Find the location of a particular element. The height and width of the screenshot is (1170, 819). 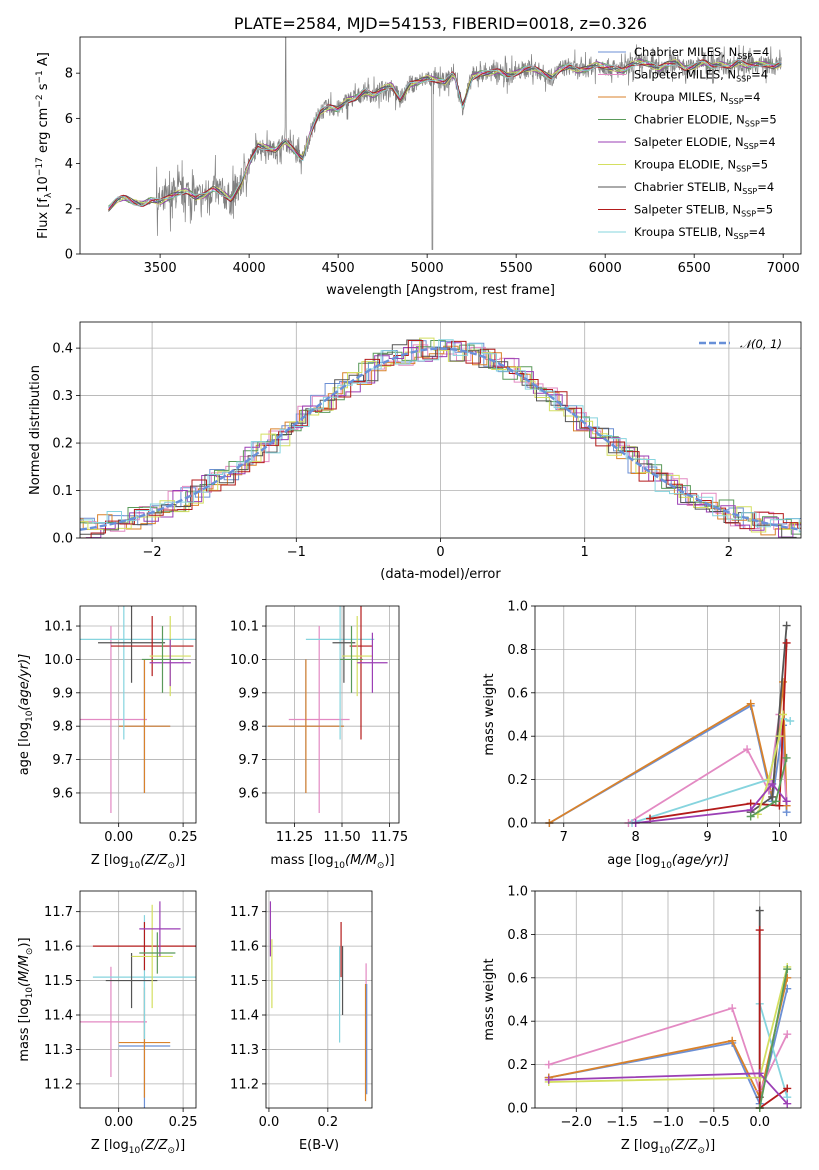

y-tick-label: 0.1 is located at coordinates (62, 491).